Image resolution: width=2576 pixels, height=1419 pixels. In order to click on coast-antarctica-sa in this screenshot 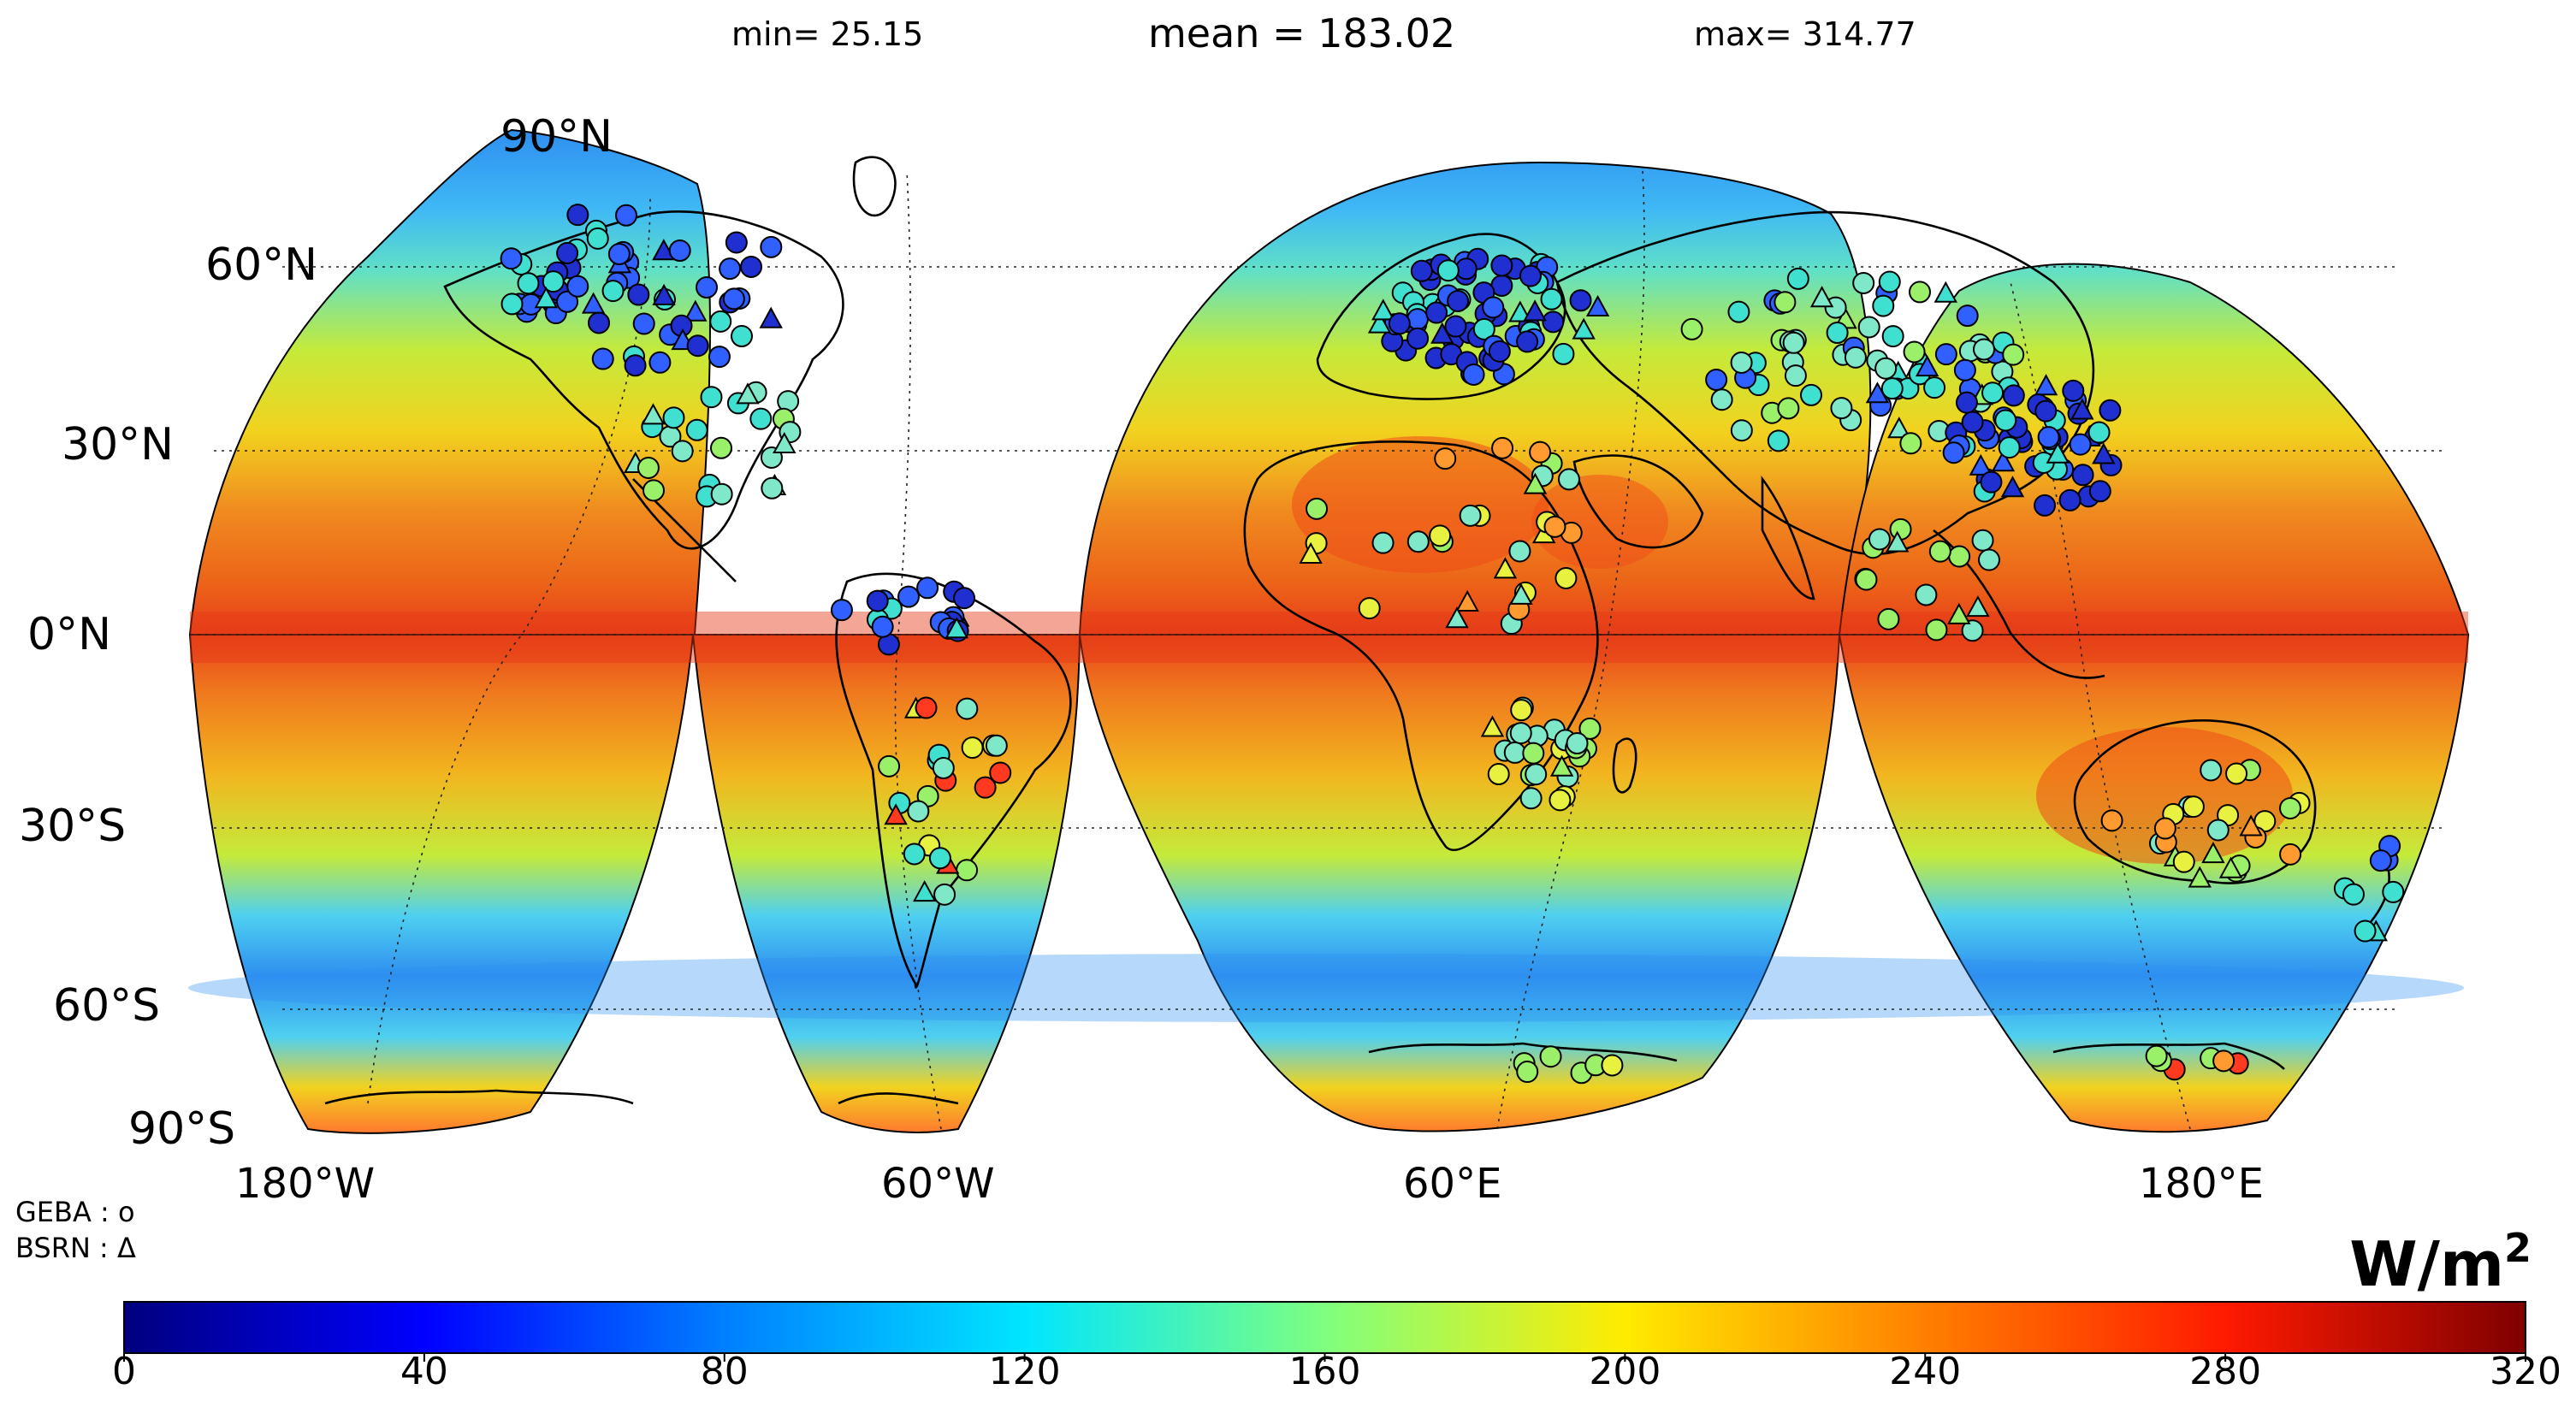, I will do `click(898, 1098)`.